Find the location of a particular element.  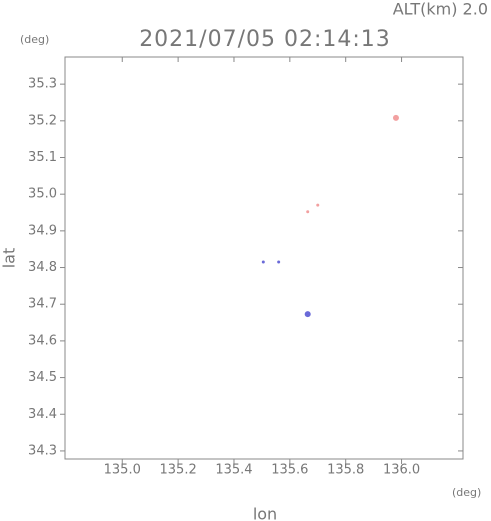

x-tick-label: 135.6 is located at coordinates (289, 470).